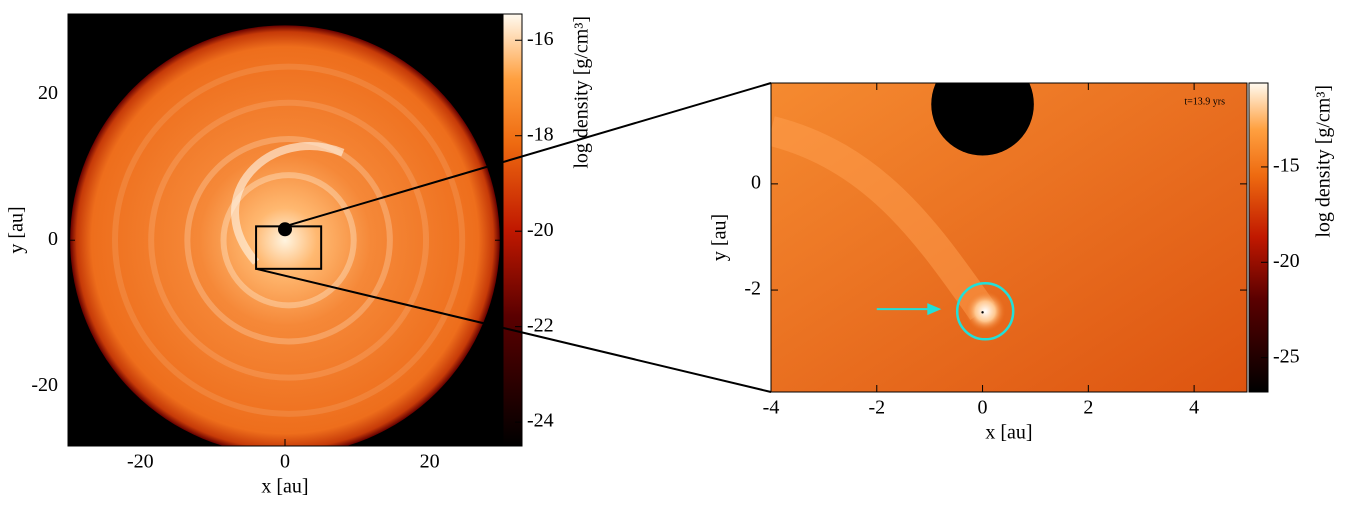 This screenshot has width=1357, height=515. I want to click on spiral, so click(288, 203).